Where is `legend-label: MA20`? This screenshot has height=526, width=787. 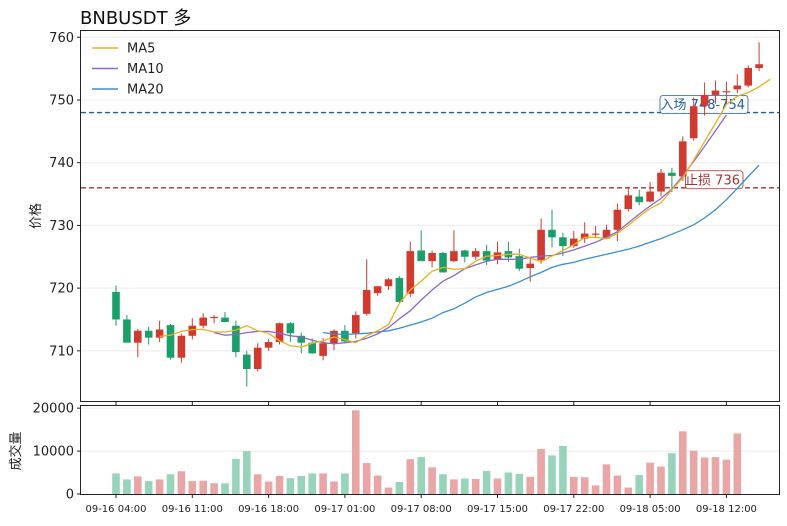
legend-label: MA20 is located at coordinates (145, 90).